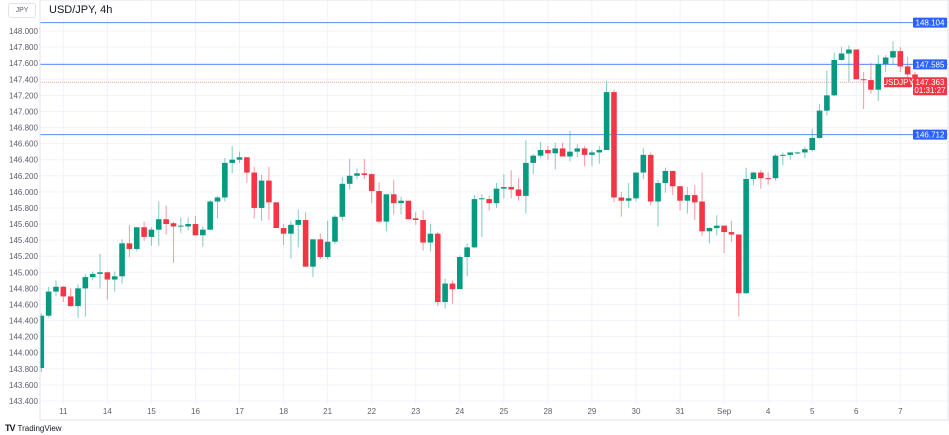 The image size is (949, 435). Describe the element at coordinates (33, 428) in the screenshot. I see `tradingview-logo: TV TradingView` at that location.